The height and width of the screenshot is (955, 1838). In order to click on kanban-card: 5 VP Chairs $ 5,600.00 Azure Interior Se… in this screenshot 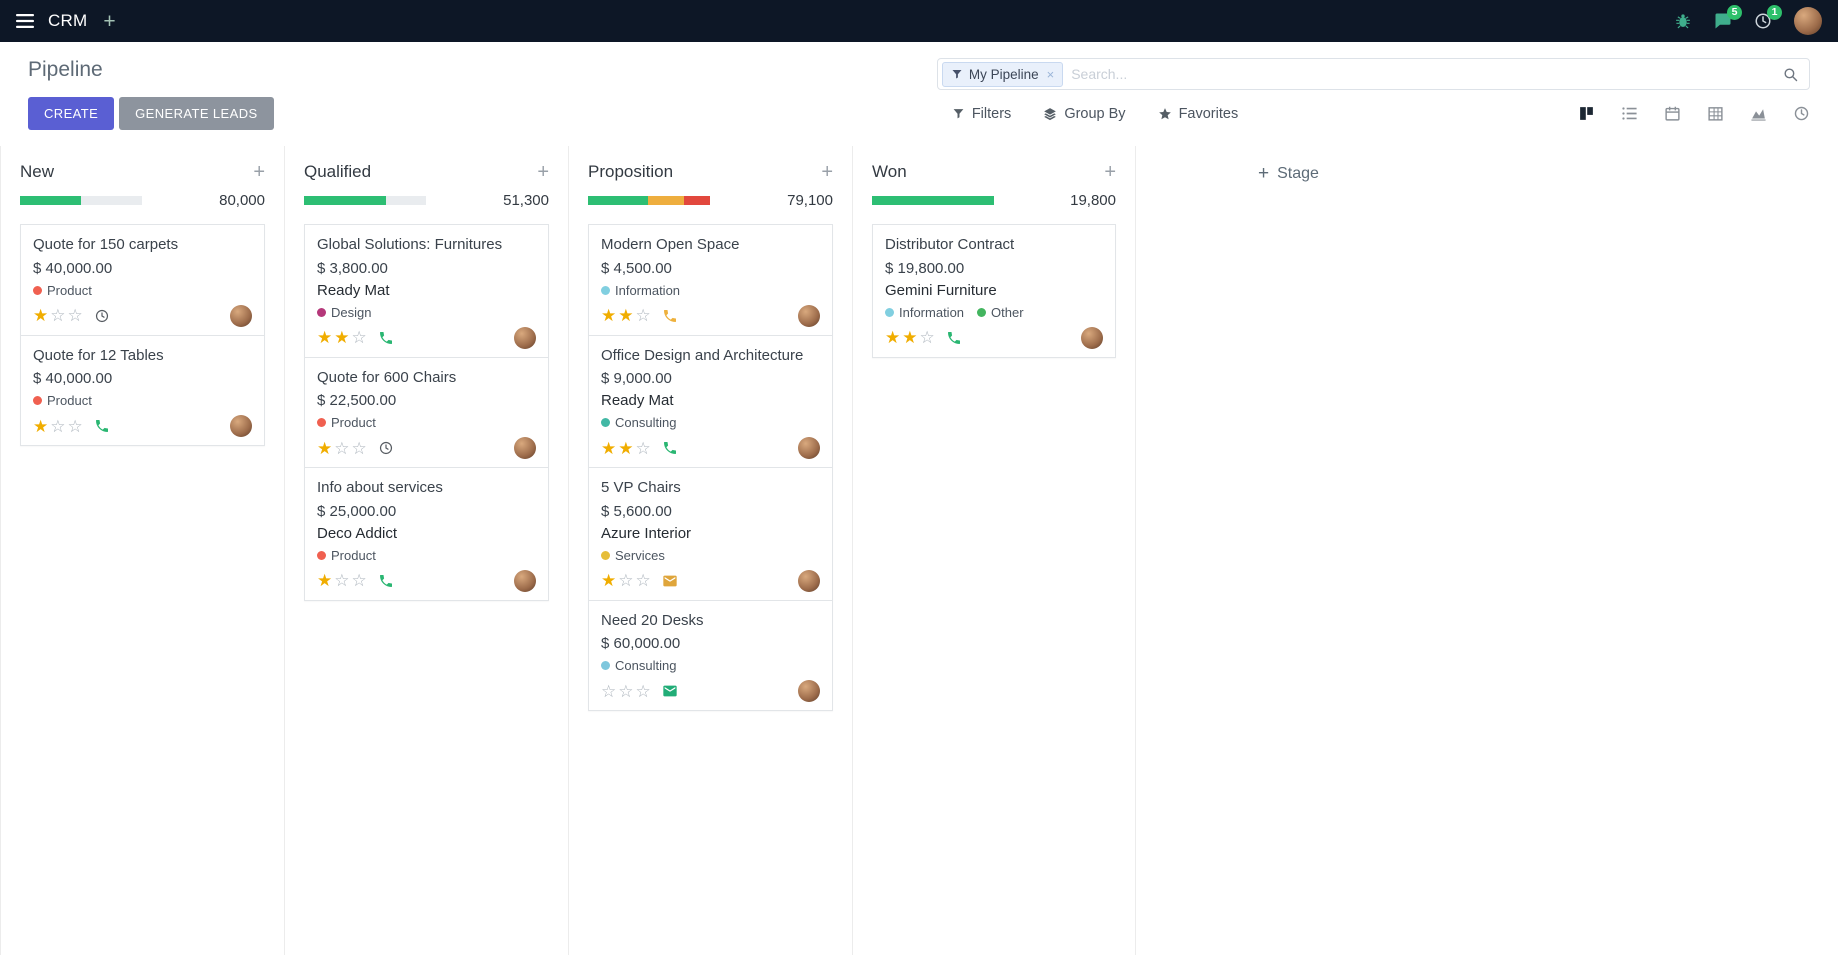, I will do `click(710, 534)`.